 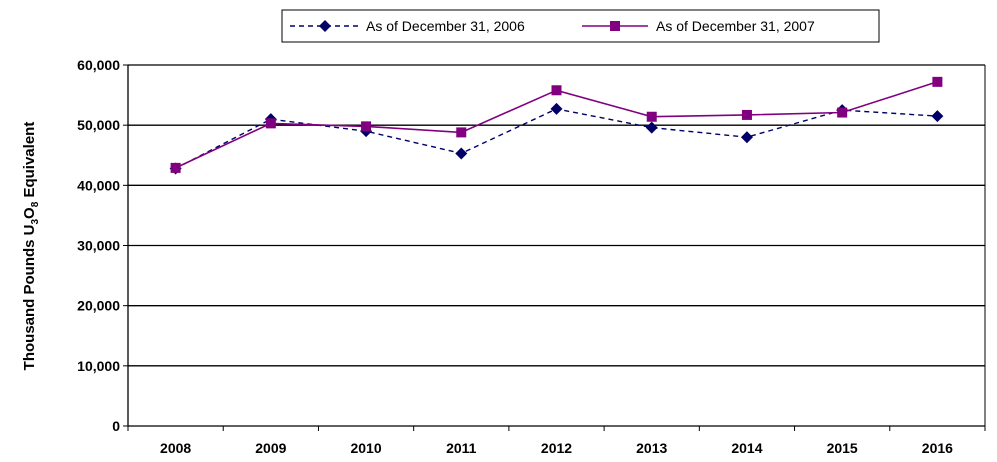 What do you see at coordinates (98, 306) in the screenshot?
I see `y-tick-label-20000: 20,000` at bounding box center [98, 306].